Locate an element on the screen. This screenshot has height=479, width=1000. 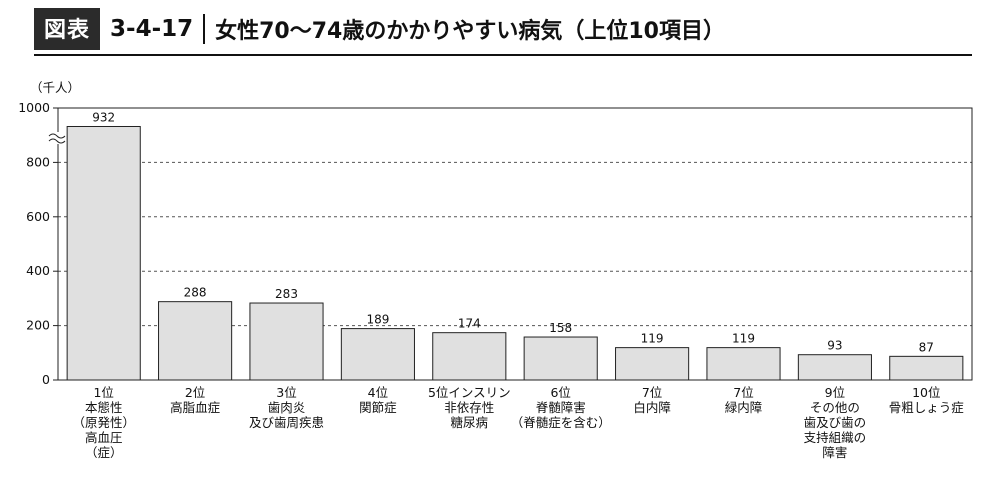
category-label: 及び歯周疾患 is located at coordinates (286, 422).